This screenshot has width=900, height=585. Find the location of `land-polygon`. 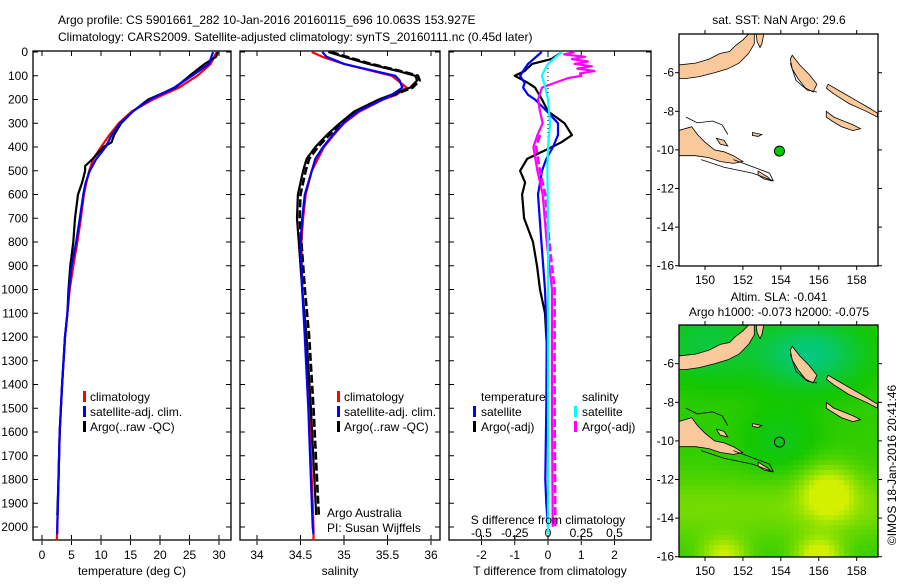

land-polygon is located at coordinates (711, 436).